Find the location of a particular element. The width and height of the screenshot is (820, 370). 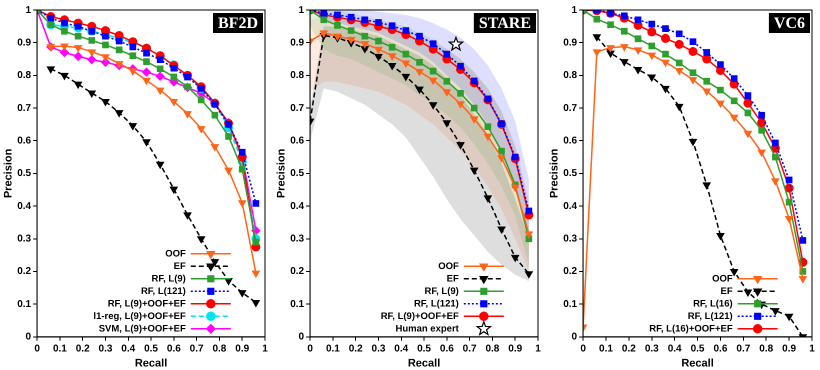

legend-label: RF, L(16)+OOF+EF is located at coordinates (691, 328).